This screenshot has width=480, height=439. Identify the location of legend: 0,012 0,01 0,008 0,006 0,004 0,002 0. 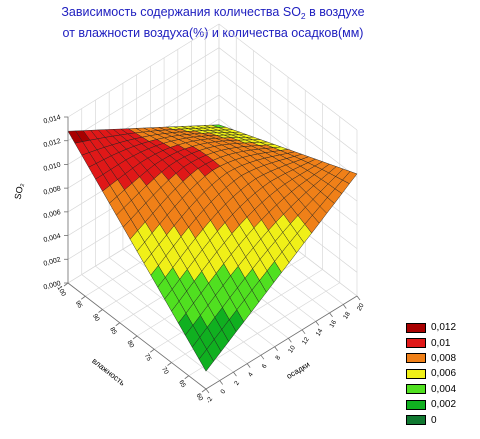
(431, 374).